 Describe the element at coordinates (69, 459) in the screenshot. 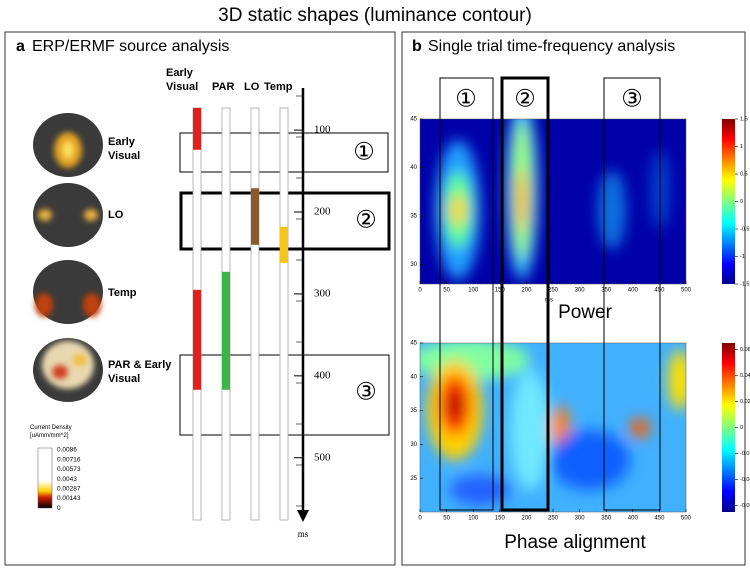

I see `legend-label: 0.00716` at that location.